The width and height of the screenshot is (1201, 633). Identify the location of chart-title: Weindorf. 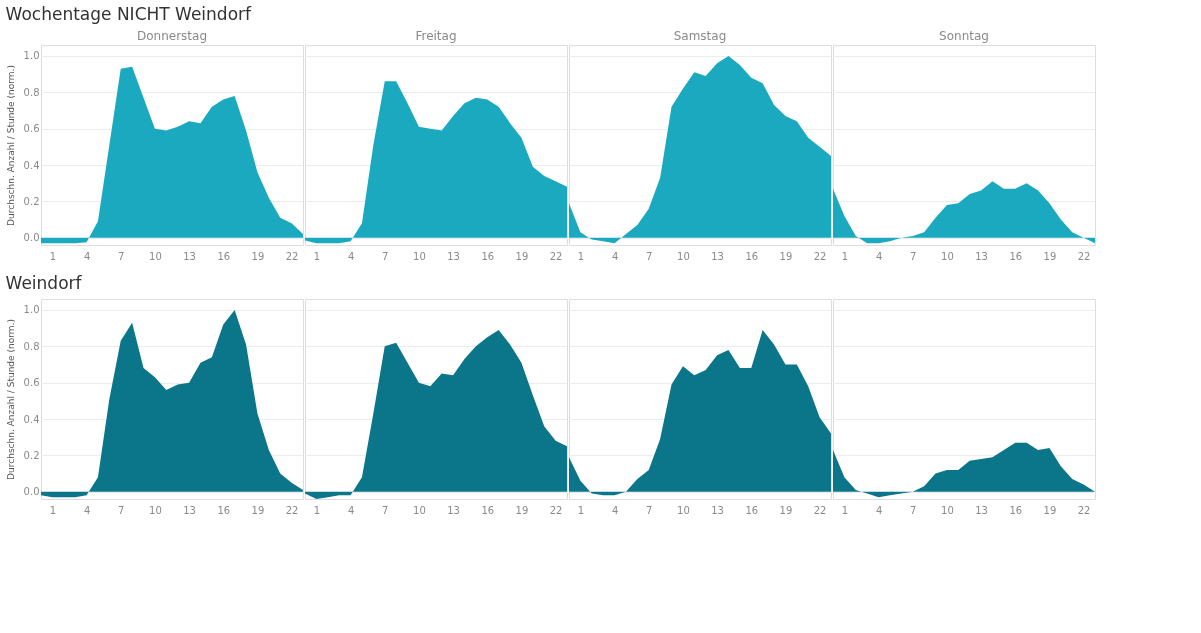
(44, 282).